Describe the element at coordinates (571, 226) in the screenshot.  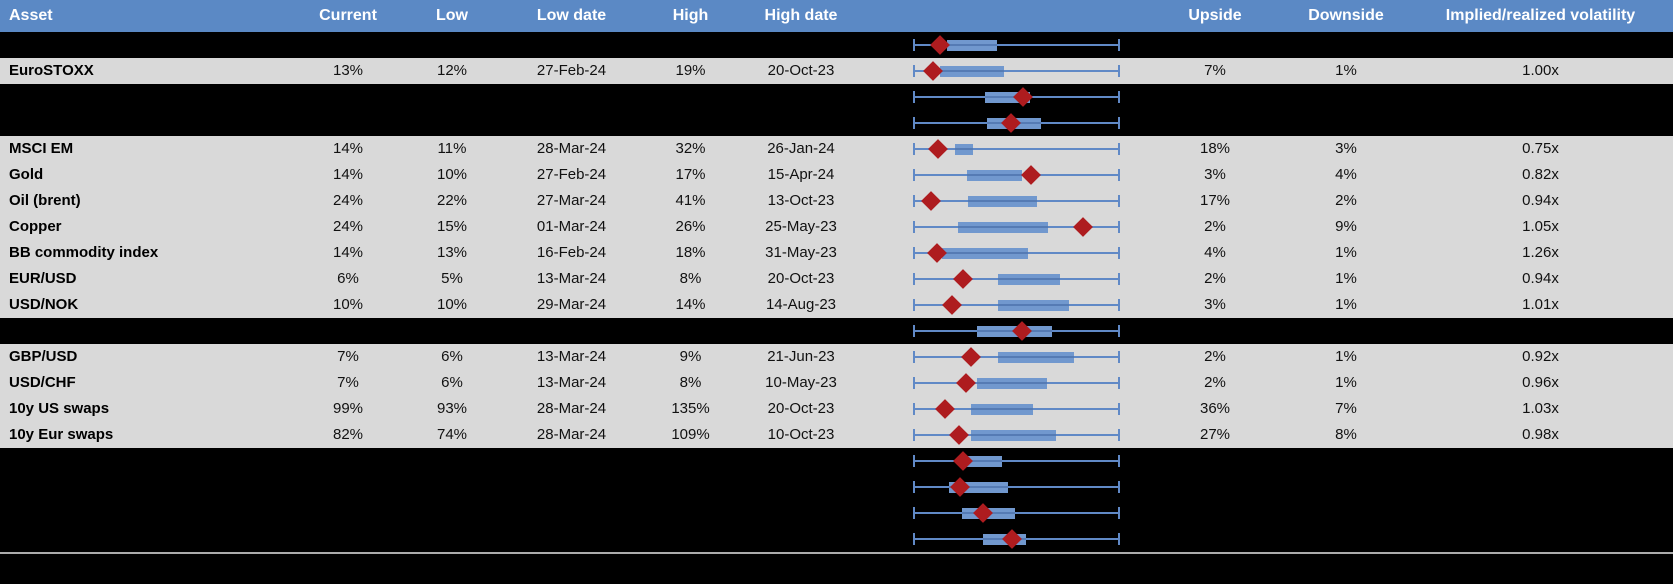
I see `cell-low-date: 01-Mar-24` at that location.